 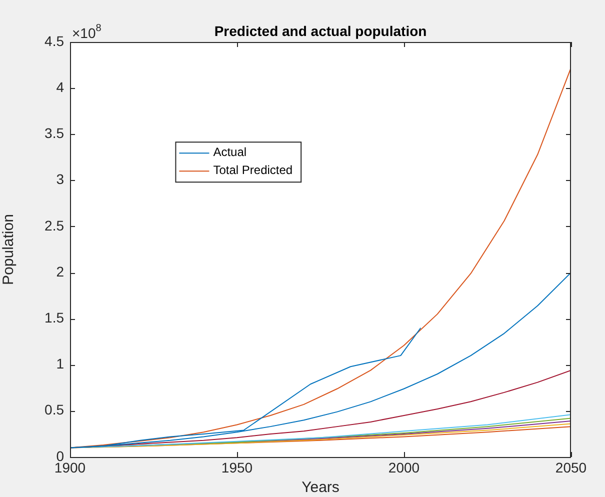 What do you see at coordinates (54, 133) in the screenshot?
I see `y-tick-label: 3.5` at bounding box center [54, 133].